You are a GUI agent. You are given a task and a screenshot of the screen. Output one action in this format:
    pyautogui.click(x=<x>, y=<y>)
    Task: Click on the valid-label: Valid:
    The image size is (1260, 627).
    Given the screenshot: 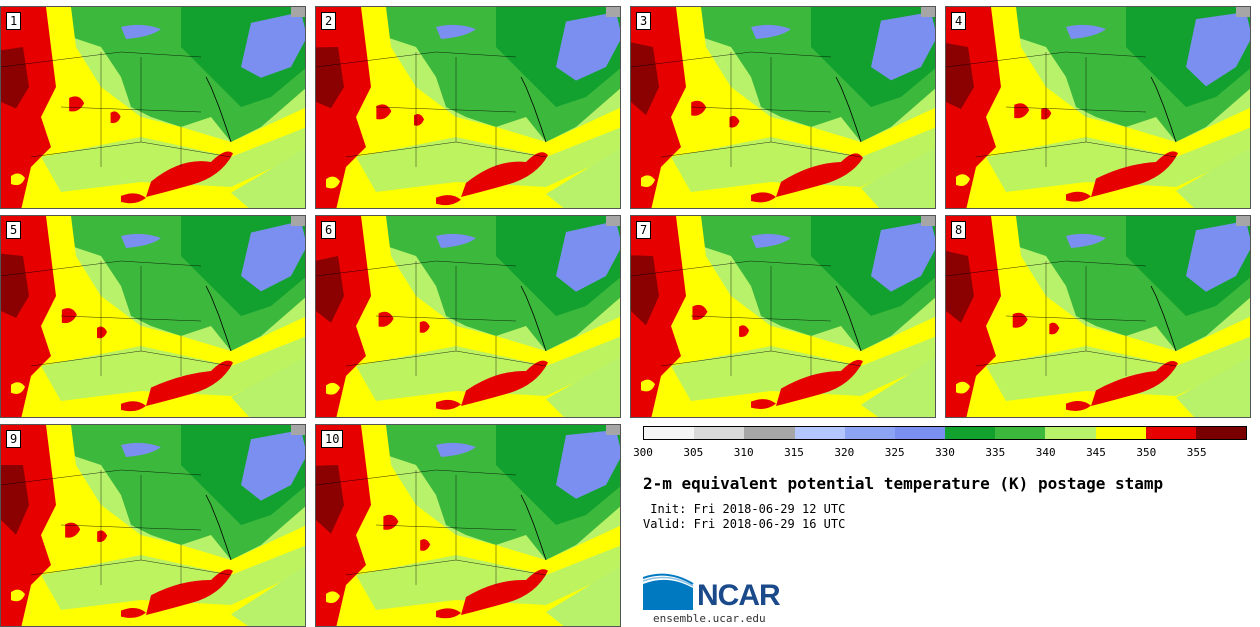 What is the action you would take?
    pyautogui.click(x=665, y=524)
    